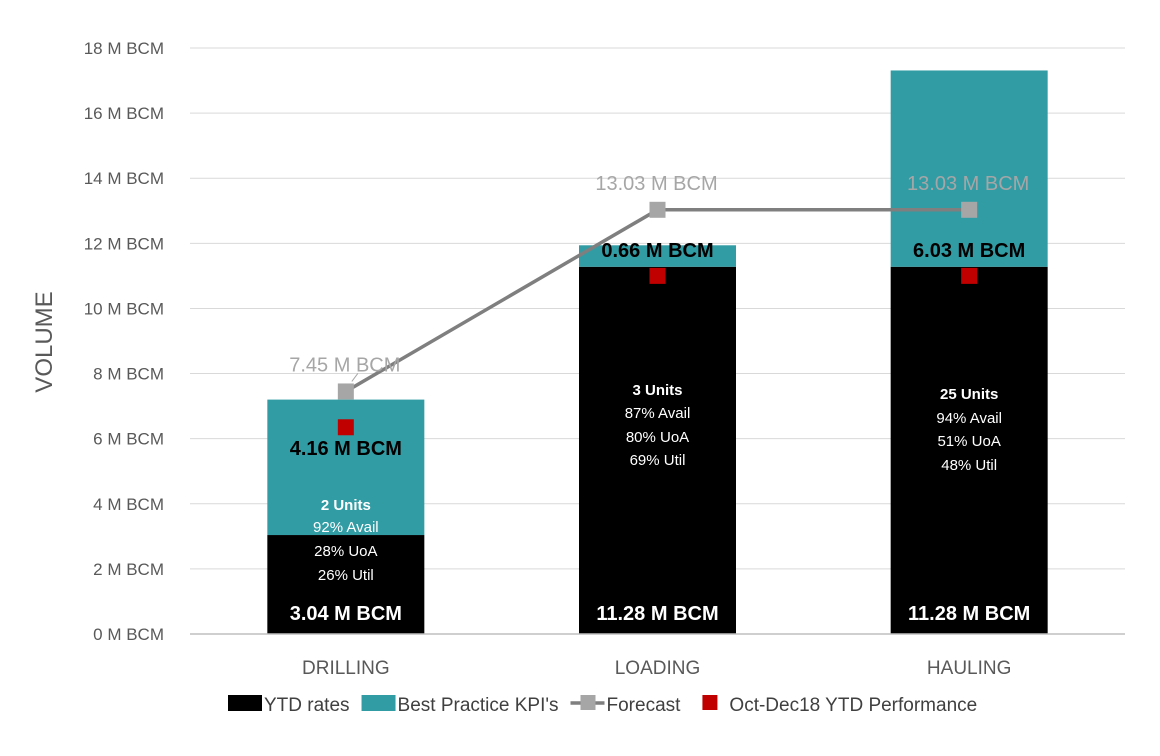 The image size is (1160, 756). What do you see at coordinates (346, 575) in the screenshot?
I see `kpi-stat-label: 26% Util` at bounding box center [346, 575].